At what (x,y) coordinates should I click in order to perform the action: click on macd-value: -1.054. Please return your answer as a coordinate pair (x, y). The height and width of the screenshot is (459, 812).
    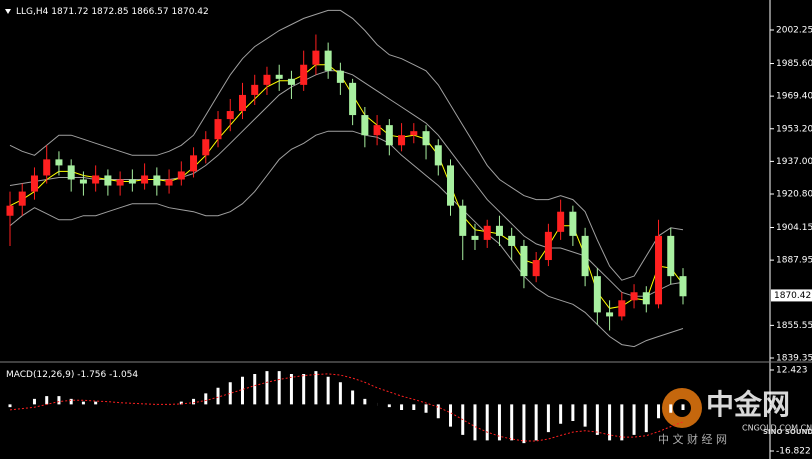
    Looking at the image, I should click on (123, 375).